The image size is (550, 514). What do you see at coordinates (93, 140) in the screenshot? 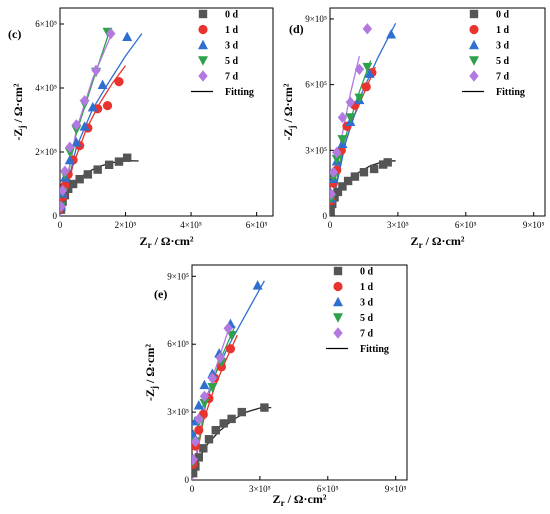
I see `fit-curve-1d` at bounding box center [93, 140].